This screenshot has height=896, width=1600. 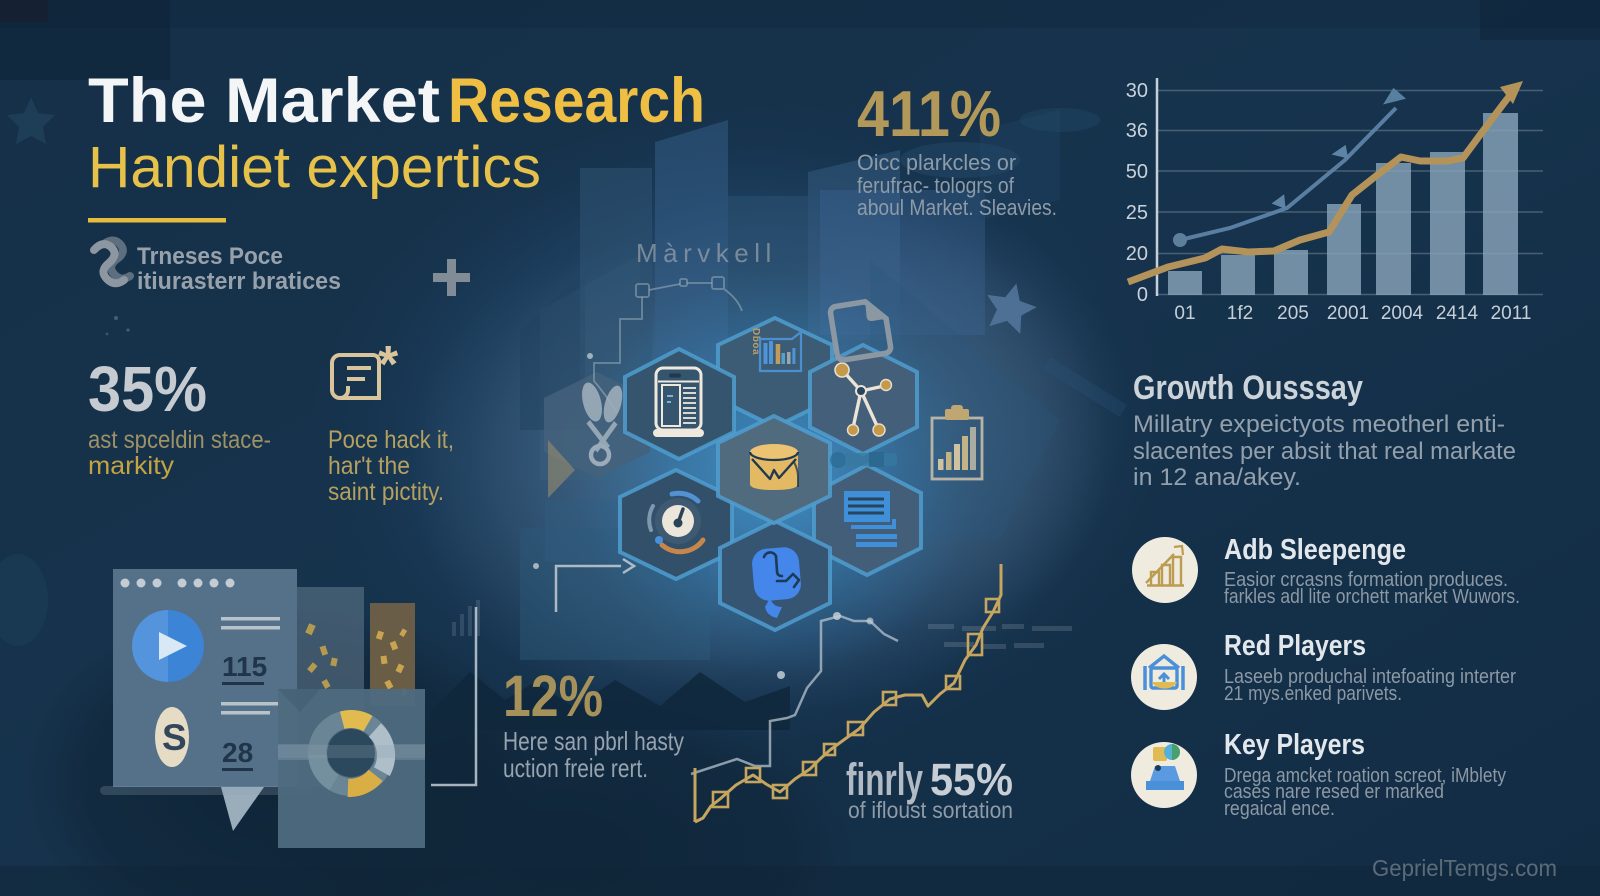 I want to click on svg-text: 1f2, so click(x=1240, y=313).